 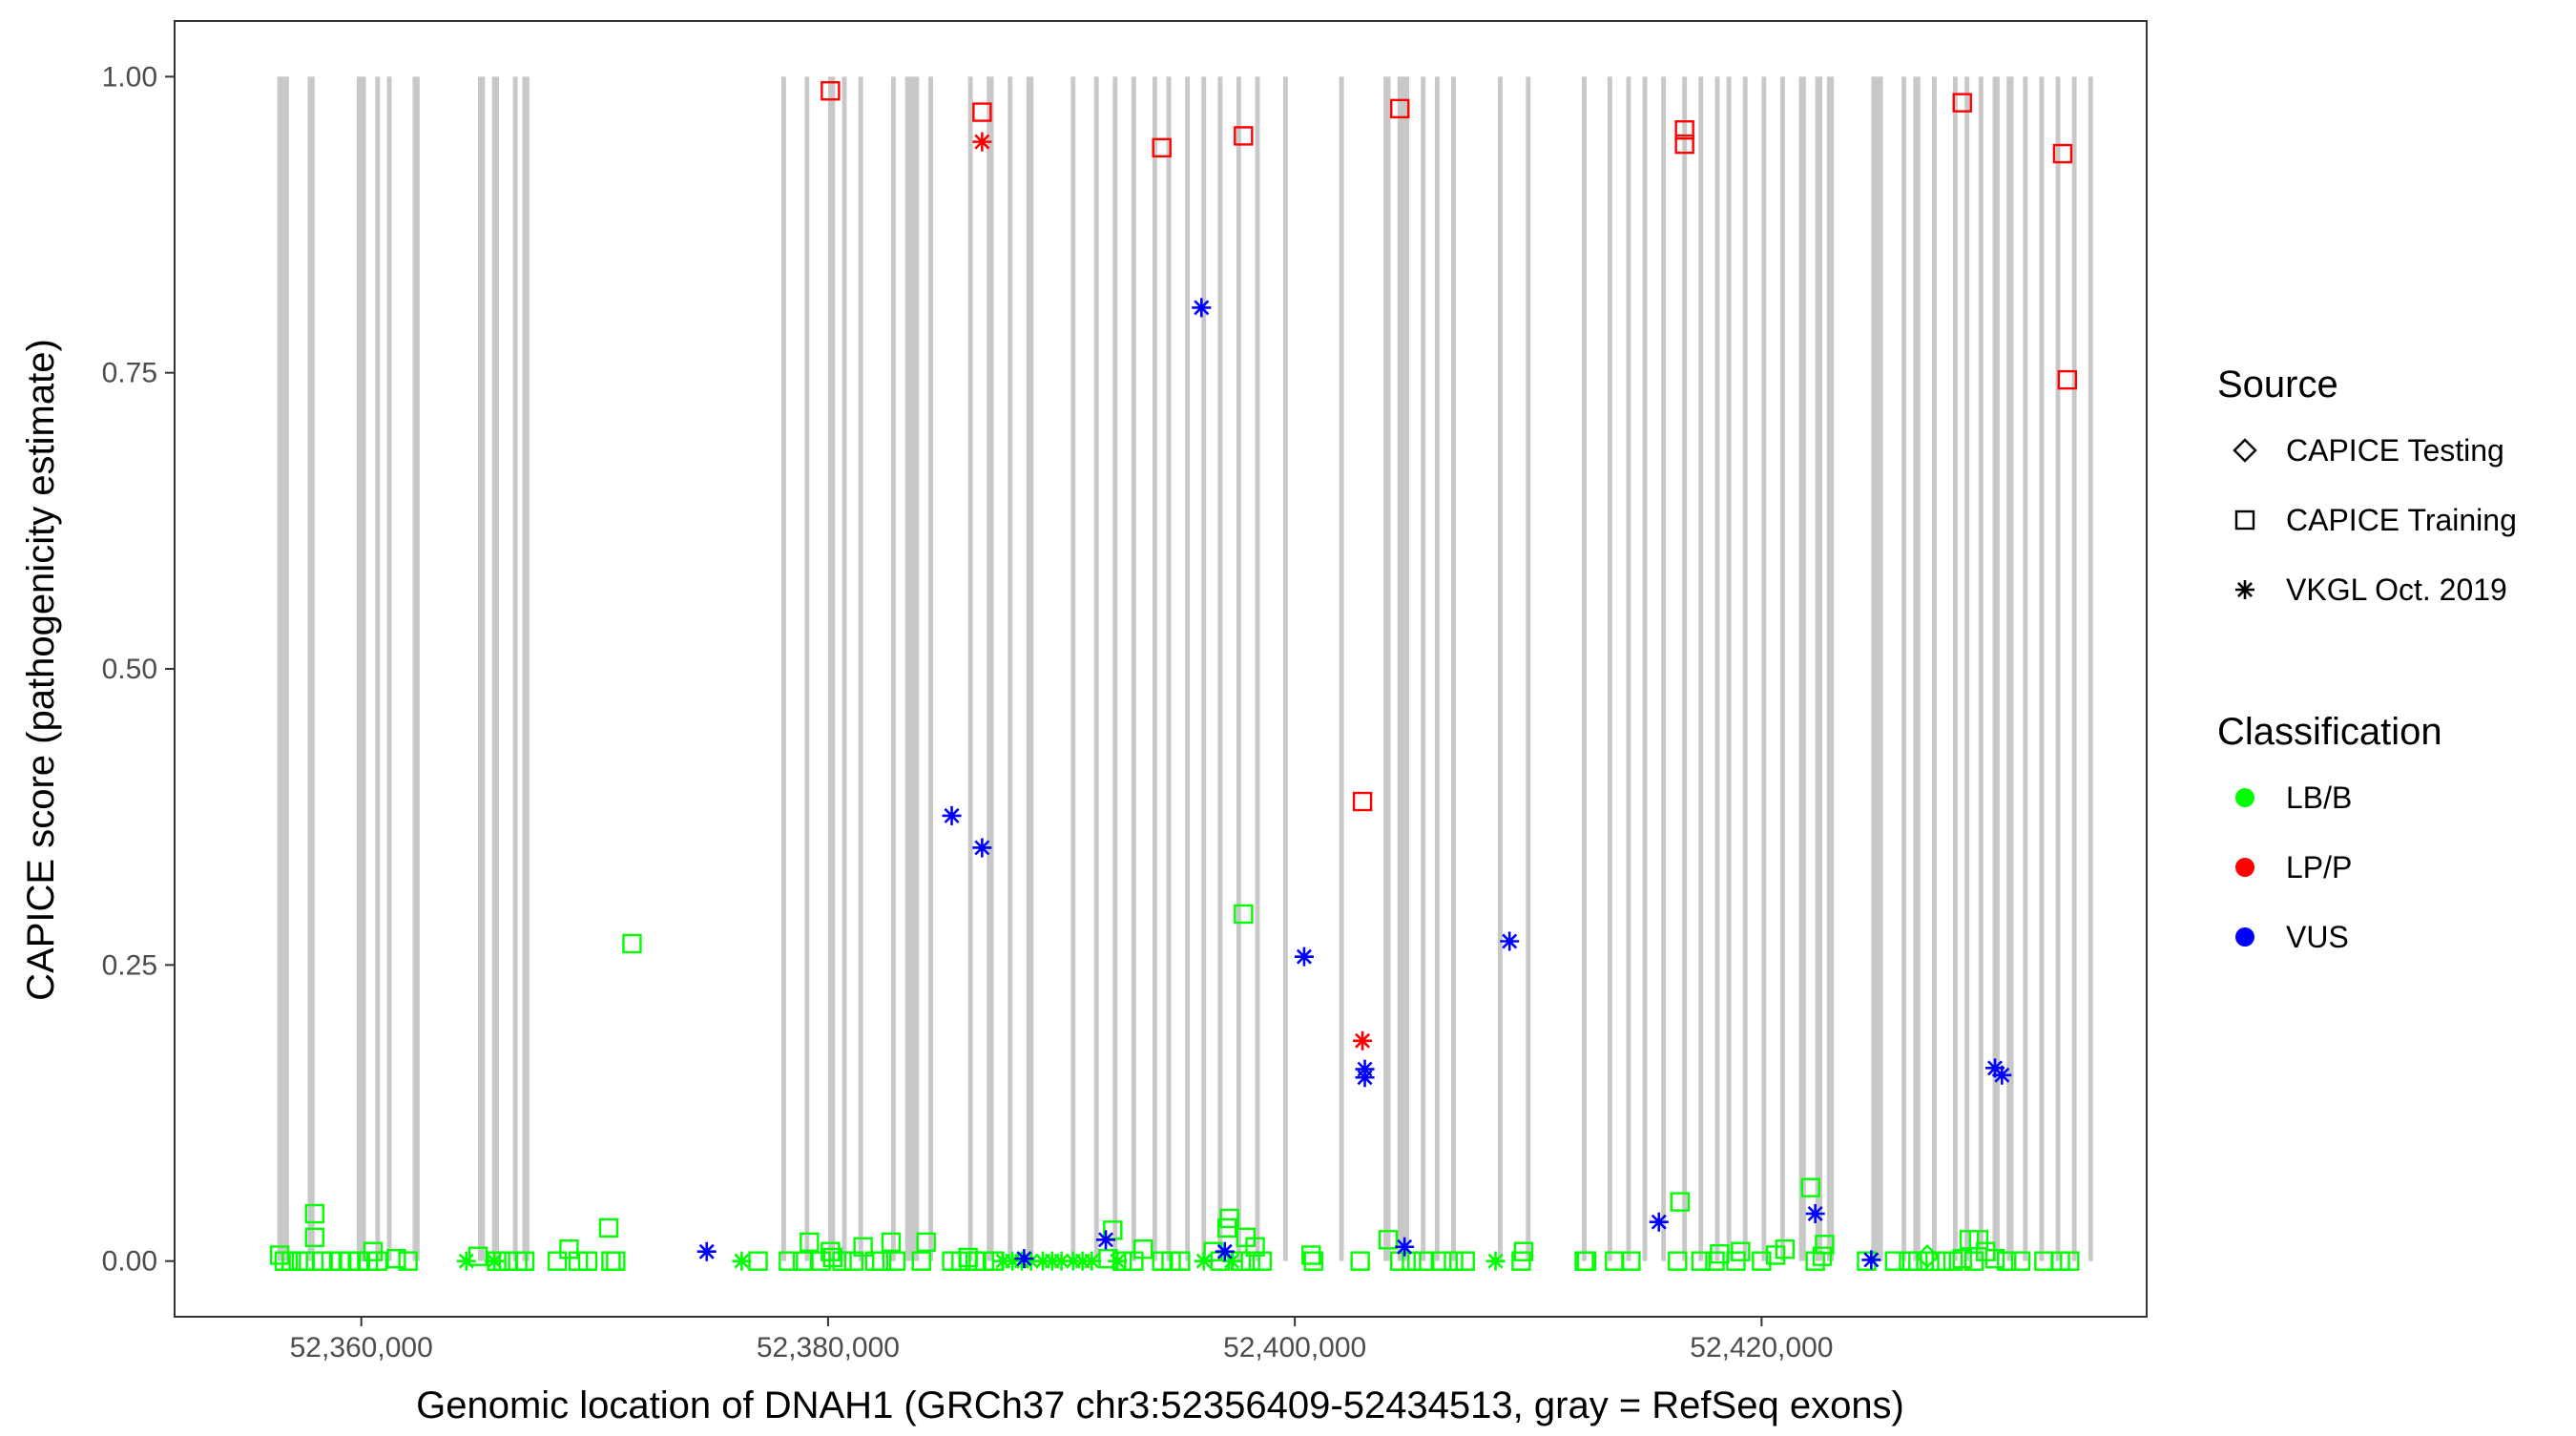 I want to click on legend-source-label: CAPICE Training, so click(x=2401, y=520).